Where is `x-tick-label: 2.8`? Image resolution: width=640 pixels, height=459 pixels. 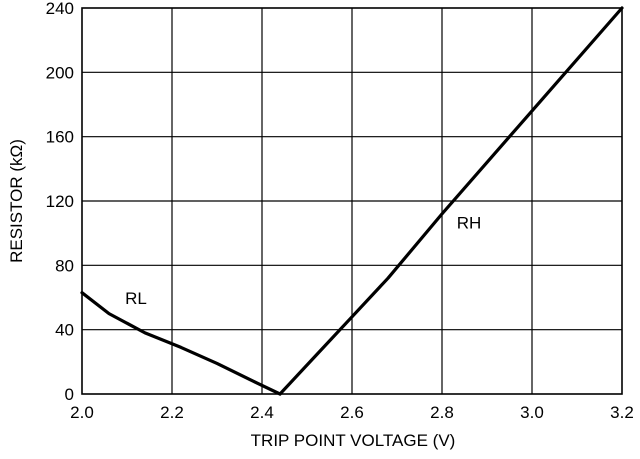 x-tick-label: 2.8 is located at coordinates (442, 412).